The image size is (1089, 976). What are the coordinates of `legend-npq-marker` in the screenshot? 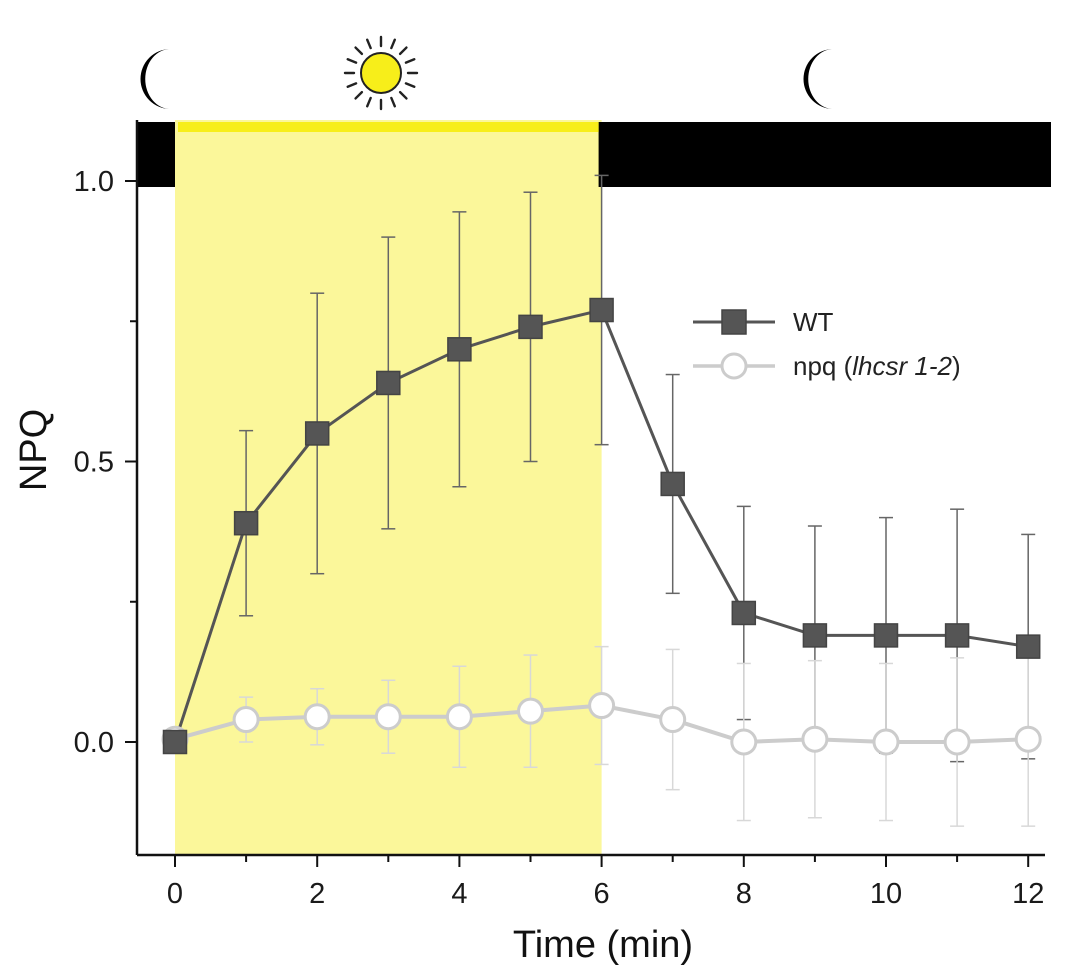 It's located at (734, 366).